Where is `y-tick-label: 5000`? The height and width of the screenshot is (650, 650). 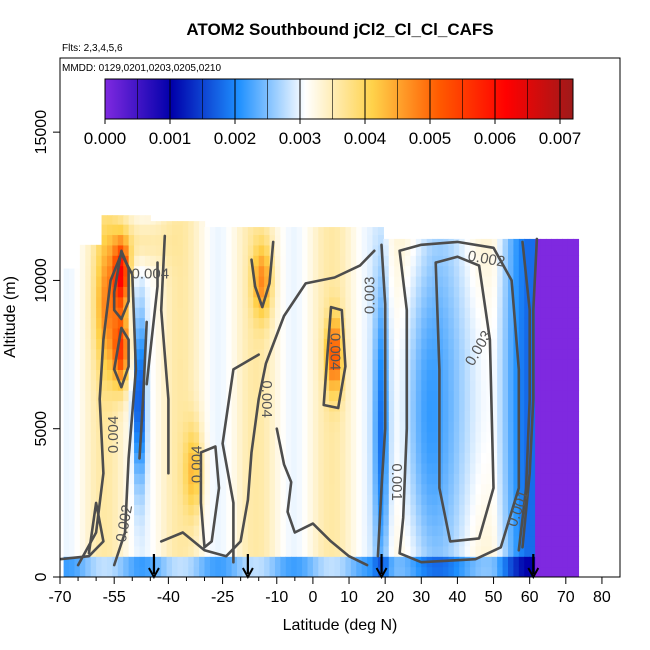 y-tick-label: 5000 is located at coordinates (41, 429).